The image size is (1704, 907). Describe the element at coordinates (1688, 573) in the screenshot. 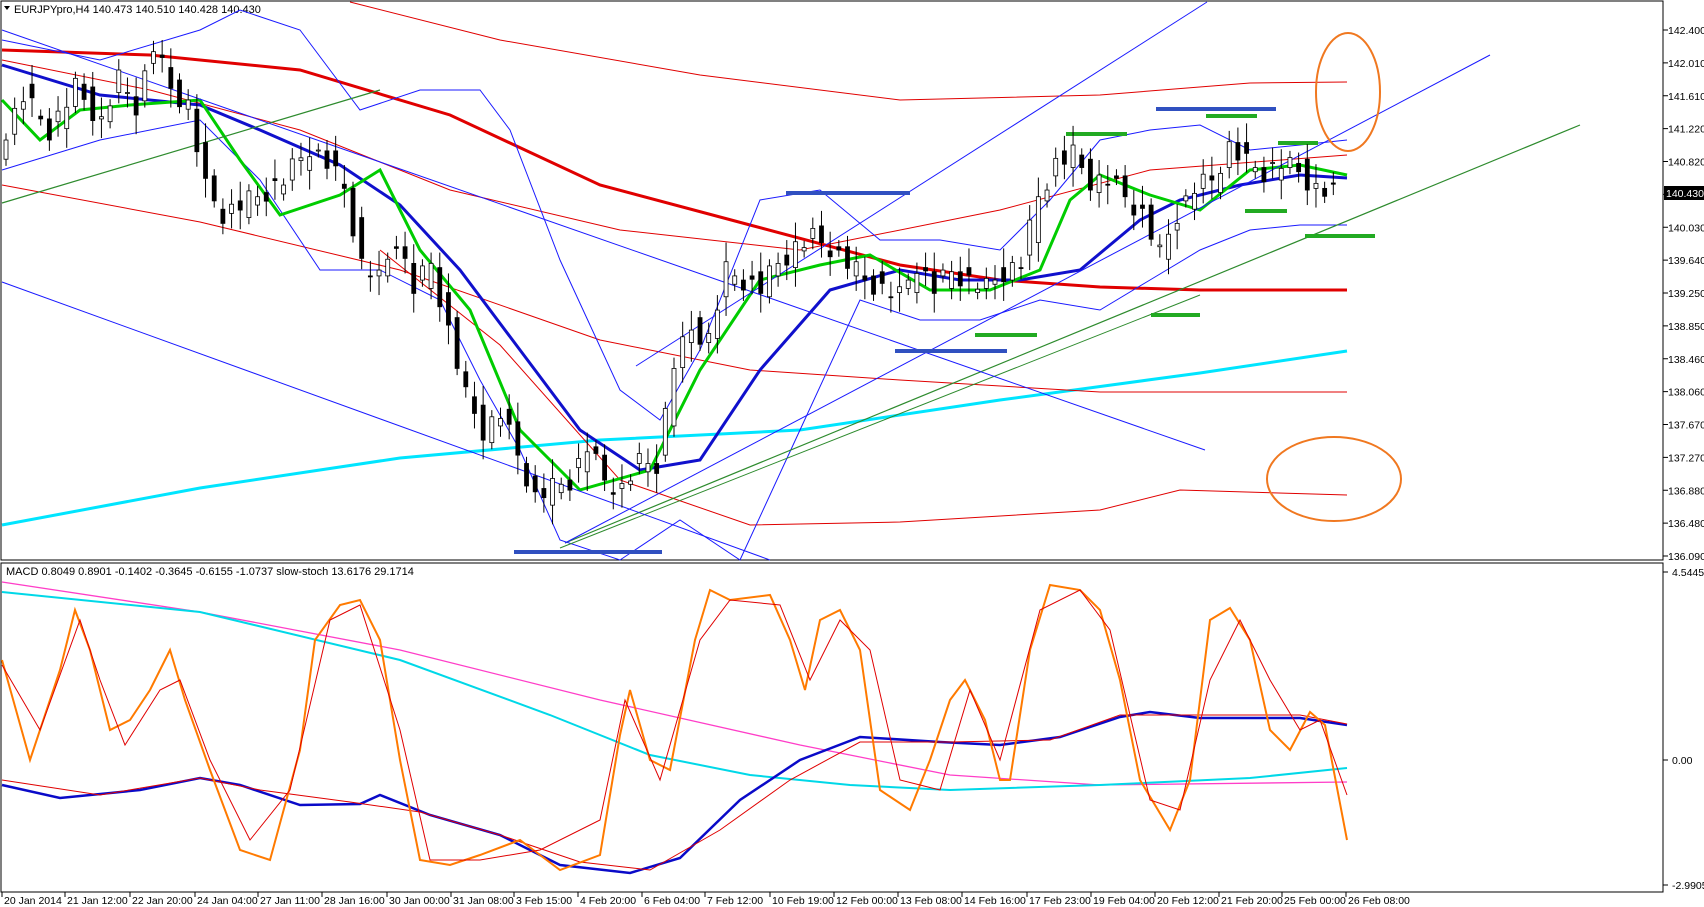

I see `indicator-tick-label: 4.5445` at that location.